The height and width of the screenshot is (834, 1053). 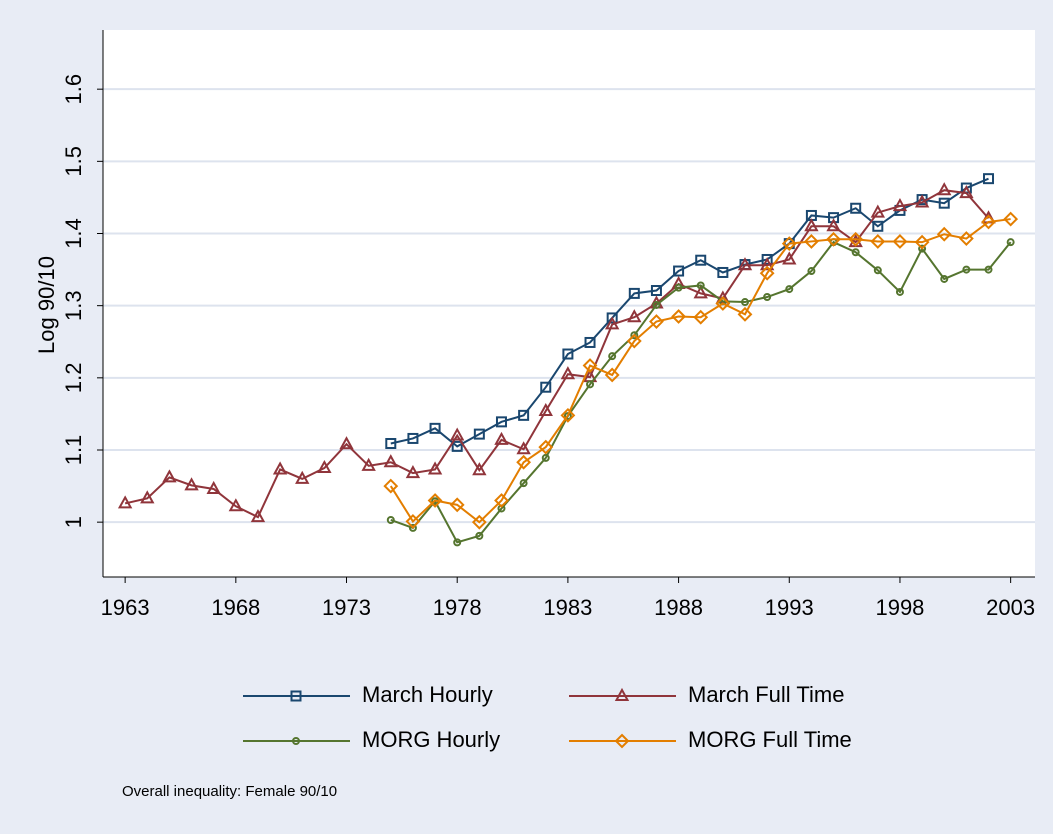 I want to click on y-axis-label: Log 90/10, so click(x=46, y=305).